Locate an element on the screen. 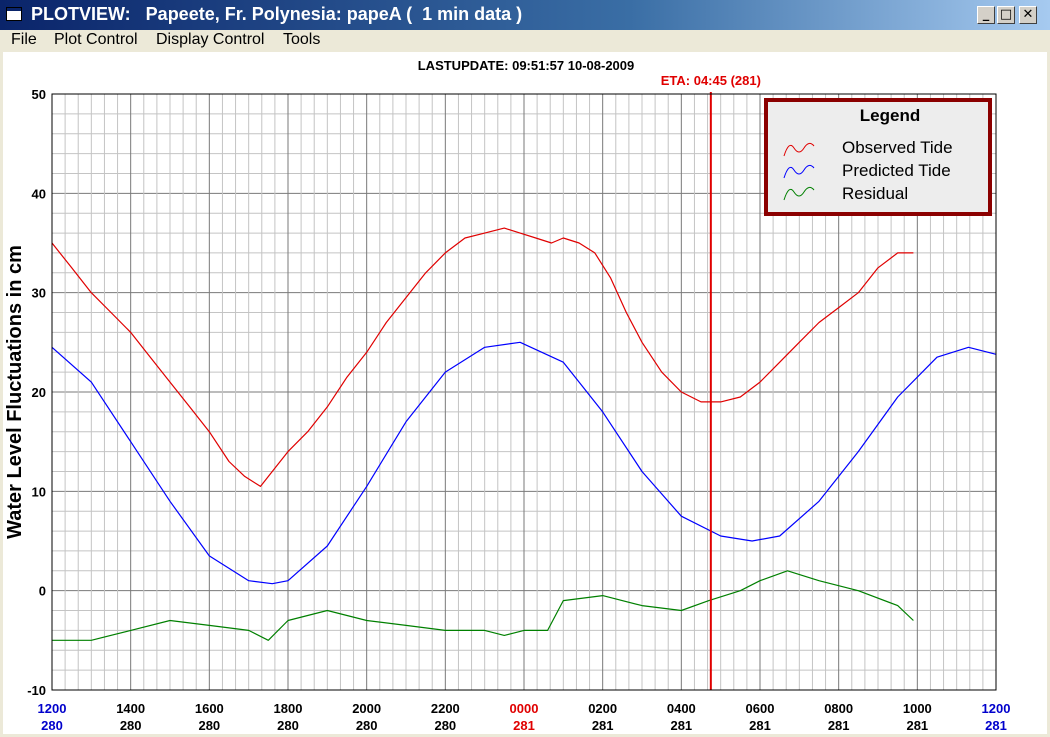  legend-title: Legend is located at coordinates (890, 115).